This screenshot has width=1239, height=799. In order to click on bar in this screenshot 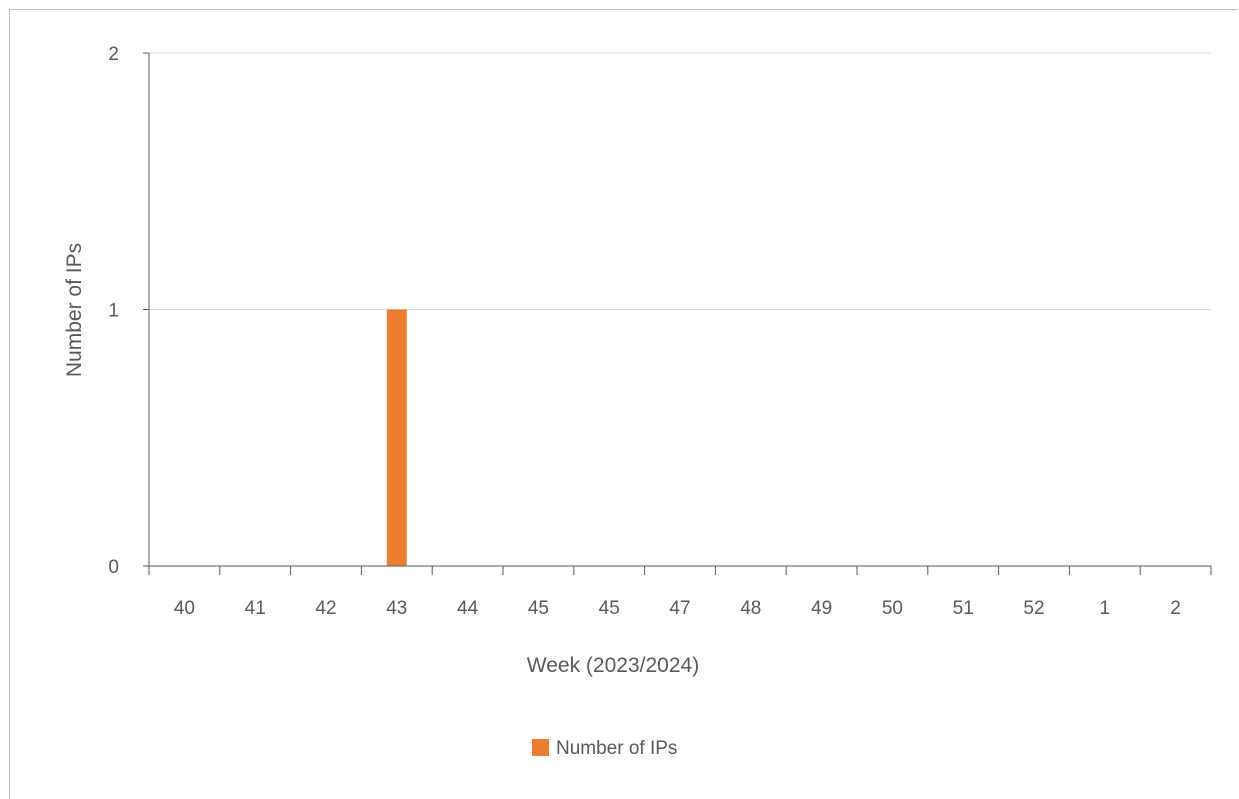, I will do `click(396, 437)`.